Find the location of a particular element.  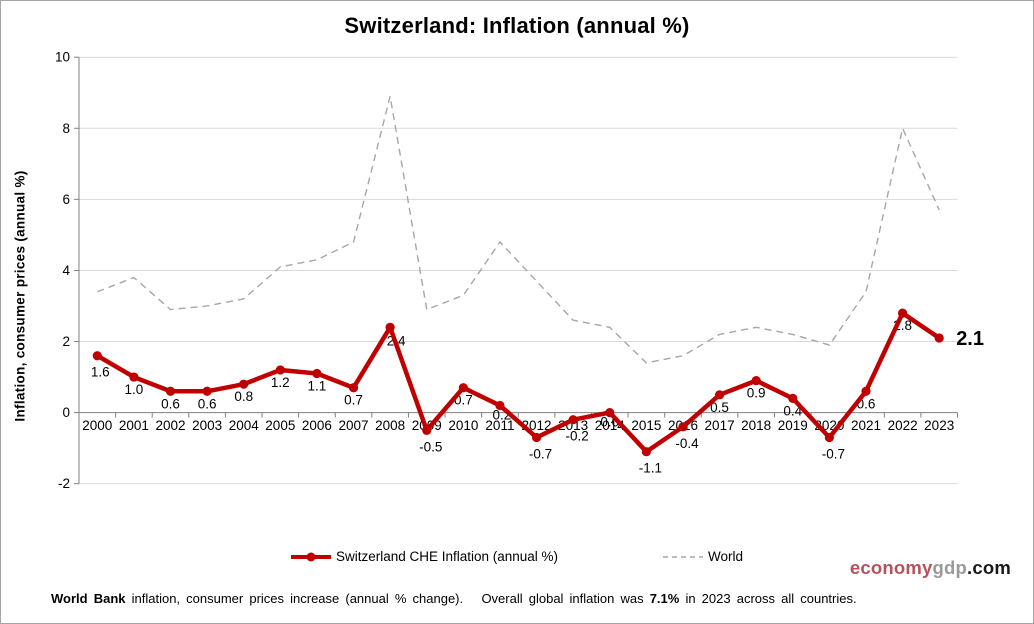

svg-text: 2004 is located at coordinates (244, 425).